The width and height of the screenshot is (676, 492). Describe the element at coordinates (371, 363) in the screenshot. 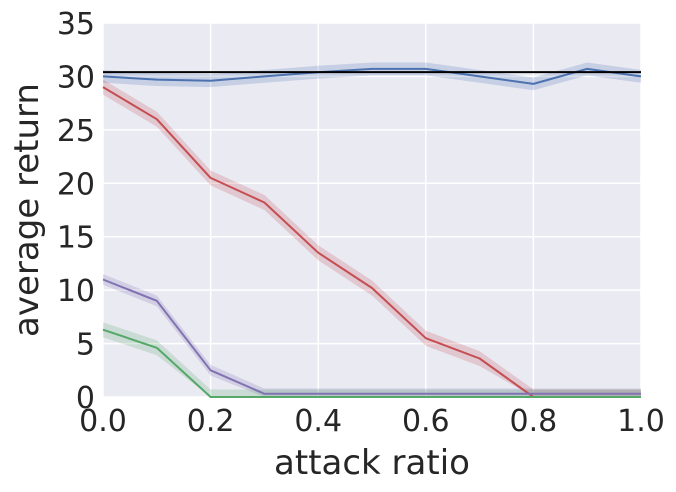

I see `series-3-line` at that location.